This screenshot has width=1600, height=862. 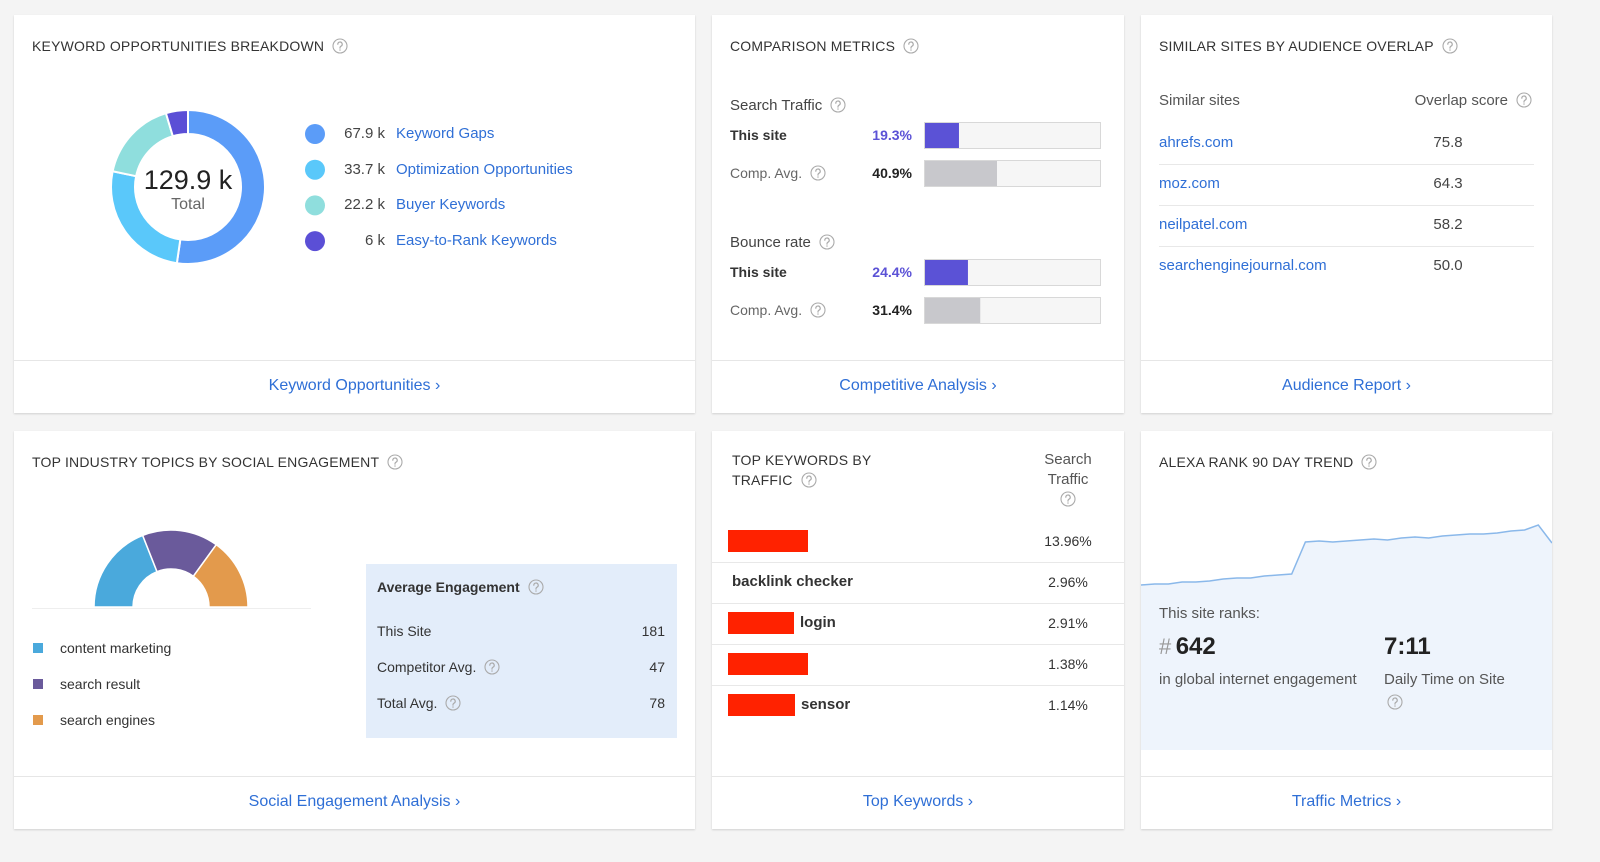 What do you see at coordinates (451, 205) in the screenshot?
I see `legend-label: Buyer Keywords` at bounding box center [451, 205].